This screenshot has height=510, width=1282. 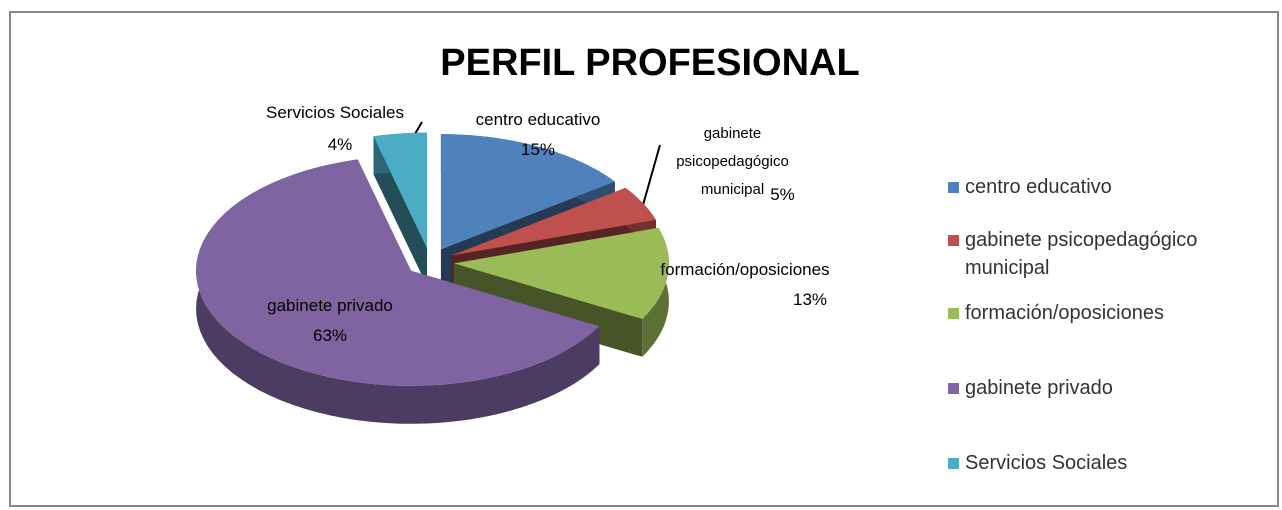 I want to click on legend-label: gabinete psicopedagógico municipal, so click(x=1081, y=254).